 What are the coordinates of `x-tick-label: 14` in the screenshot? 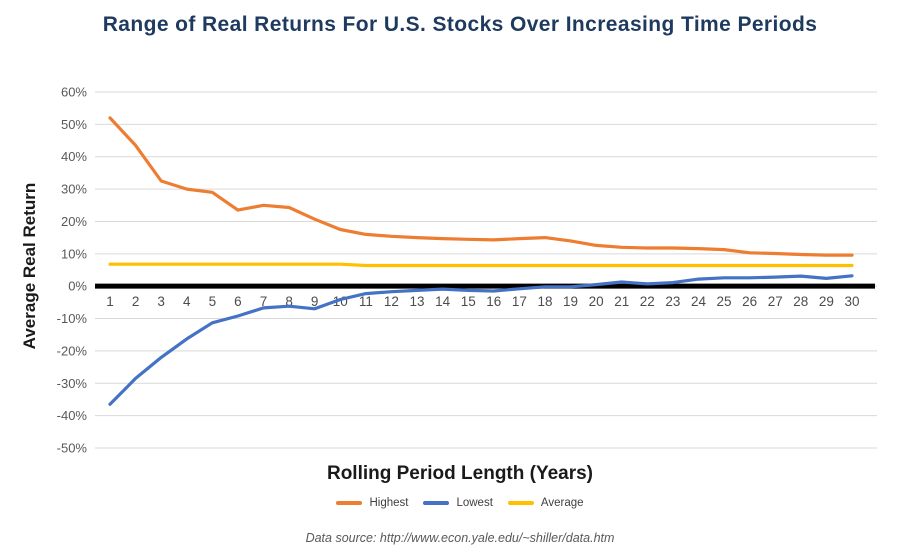 It's located at (443, 301).